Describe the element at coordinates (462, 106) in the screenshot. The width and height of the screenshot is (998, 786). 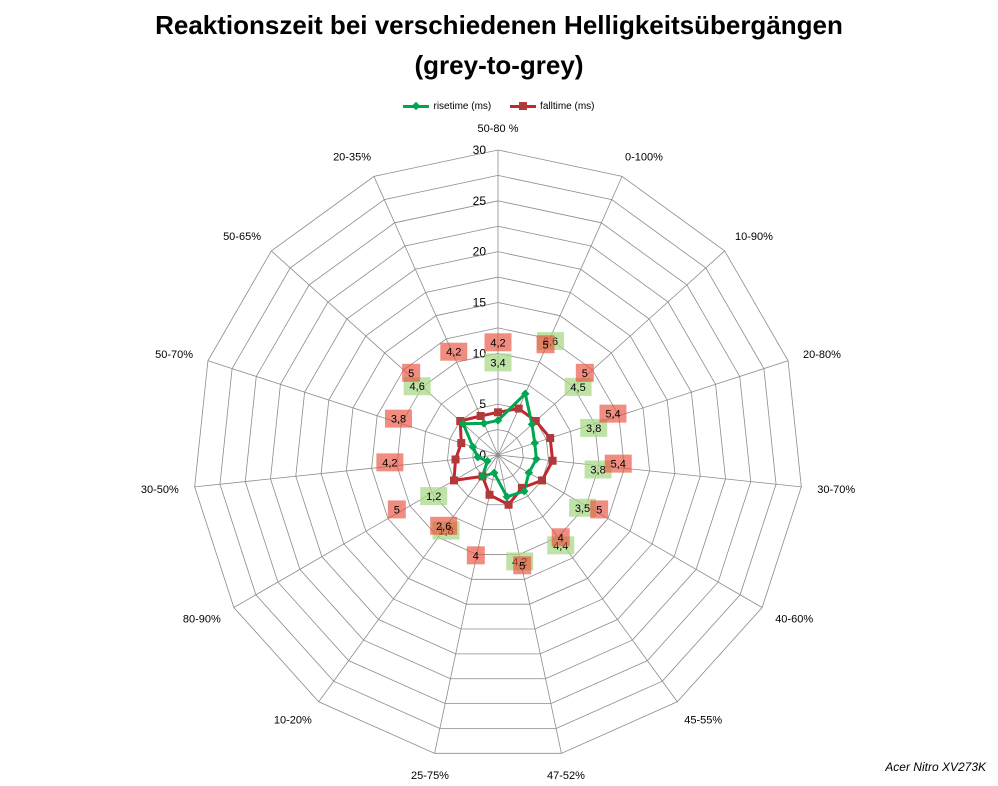
I see `legend-label-risetime: risetime (ms)` at that location.